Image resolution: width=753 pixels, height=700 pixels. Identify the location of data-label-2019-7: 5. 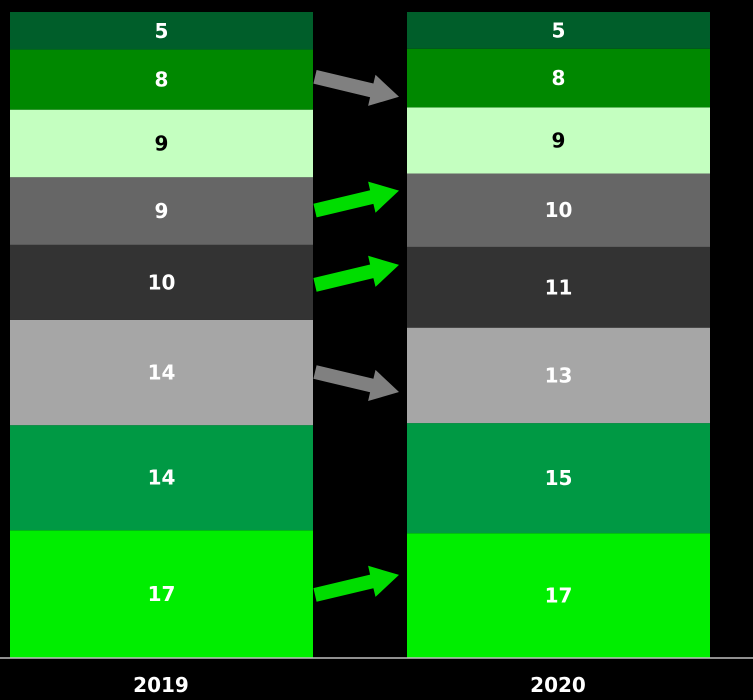
(162, 31).